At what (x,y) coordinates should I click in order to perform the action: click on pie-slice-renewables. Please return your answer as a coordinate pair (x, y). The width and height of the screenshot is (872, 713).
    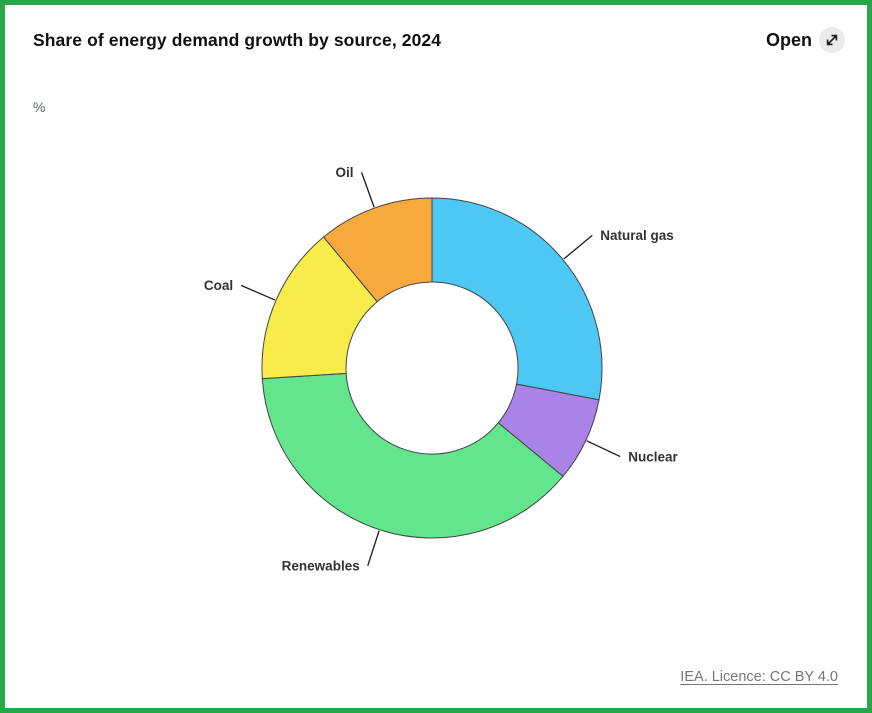
    Looking at the image, I should click on (412, 455).